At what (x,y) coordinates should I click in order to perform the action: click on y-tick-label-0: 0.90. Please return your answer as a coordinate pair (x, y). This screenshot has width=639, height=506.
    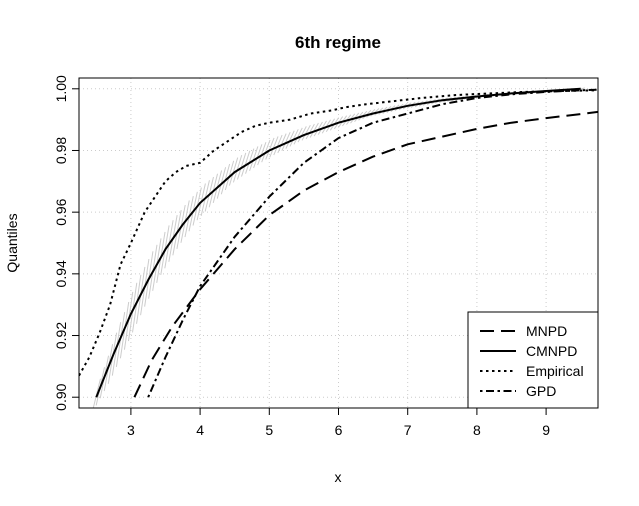
    Looking at the image, I should click on (61, 396).